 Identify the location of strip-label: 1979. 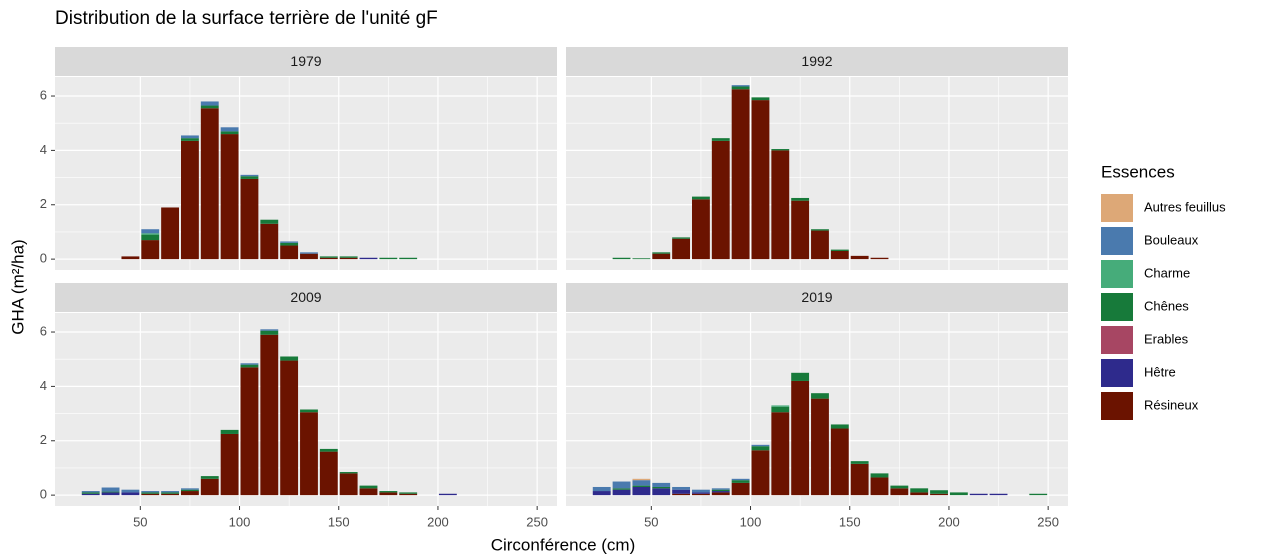
(305, 61).